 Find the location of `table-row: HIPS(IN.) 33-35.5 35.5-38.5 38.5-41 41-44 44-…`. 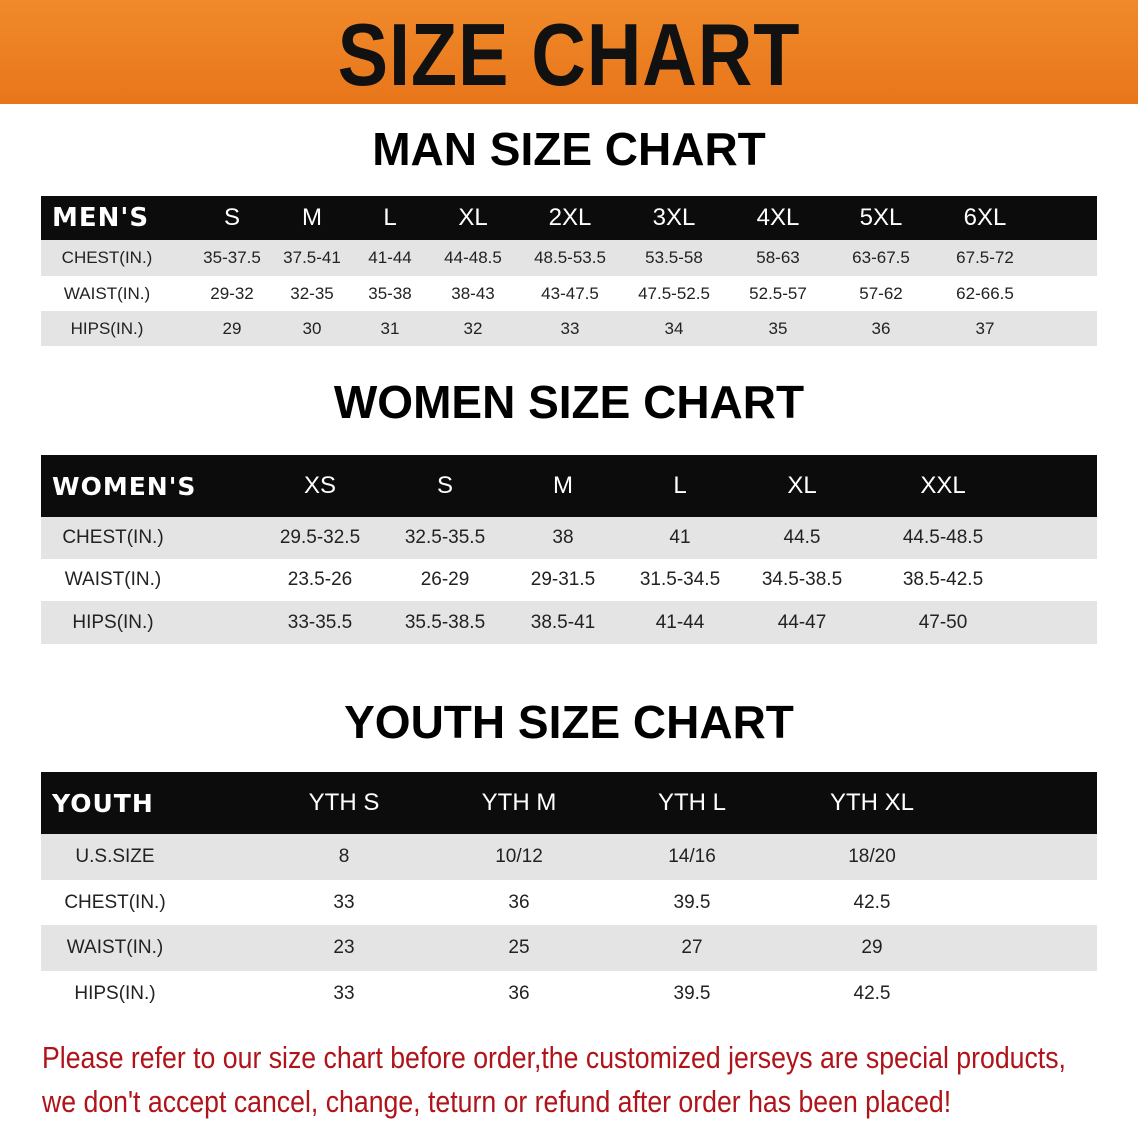

table-row: HIPS(IN.) 33-35.5 35.5-38.5 38.5-41 41-44 44-… is located at coordinates (569, 622).